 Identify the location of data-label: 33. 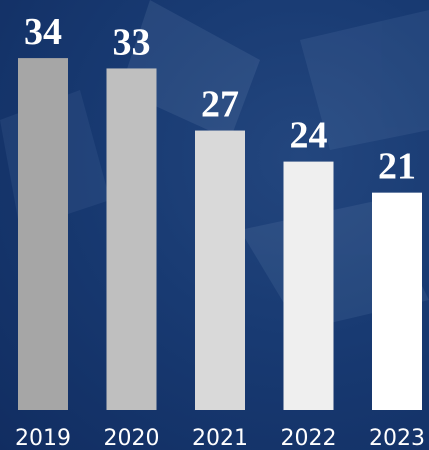
(132, 42).